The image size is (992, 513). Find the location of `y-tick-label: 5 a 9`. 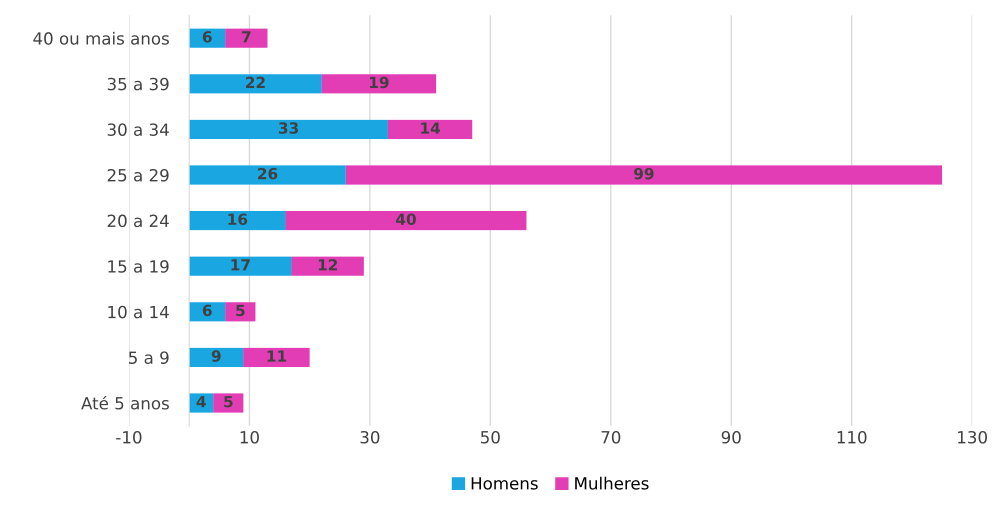

y-tick-label: 5 a 9 is located at coordinates (149, 357).